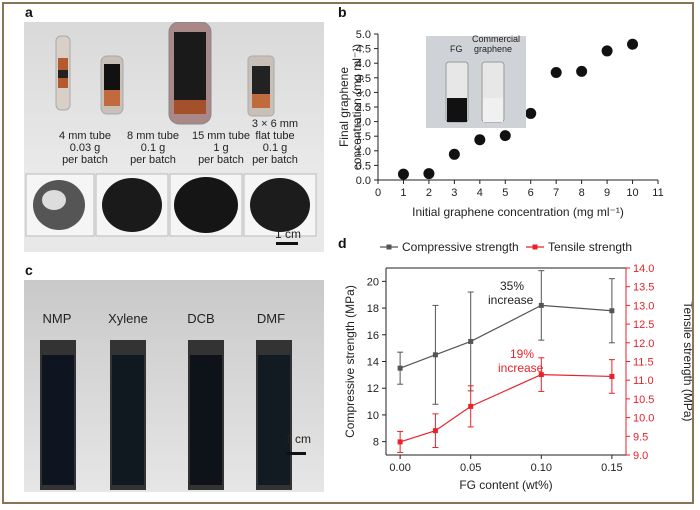  Describe the element at coordinates (496, 39) in the screenshot. I see `inset-label-commercial: Commercial` at that location.